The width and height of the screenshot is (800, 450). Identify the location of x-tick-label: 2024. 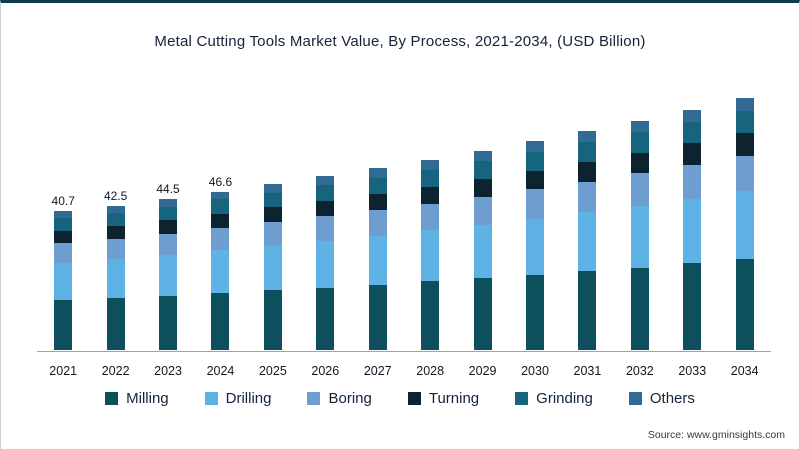
(220, 371).